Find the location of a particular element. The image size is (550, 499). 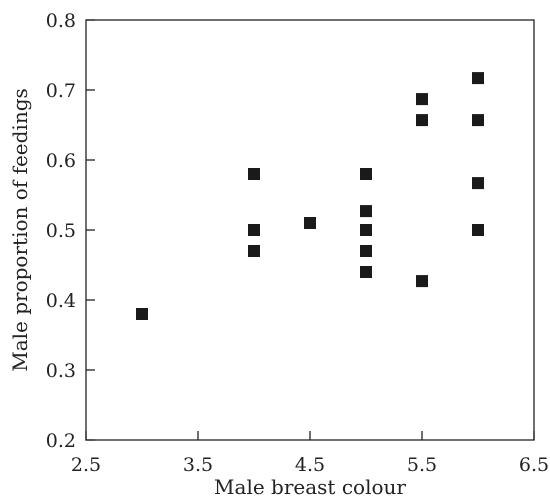

y-tick-label: 0.7 is located at coordinates (61, 91).